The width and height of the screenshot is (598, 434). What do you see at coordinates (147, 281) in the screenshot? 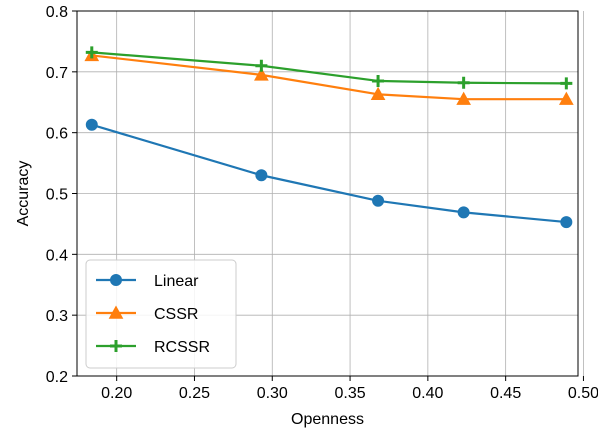
I see `legend-item-linear: Linear` at bounding box center [147, 281].